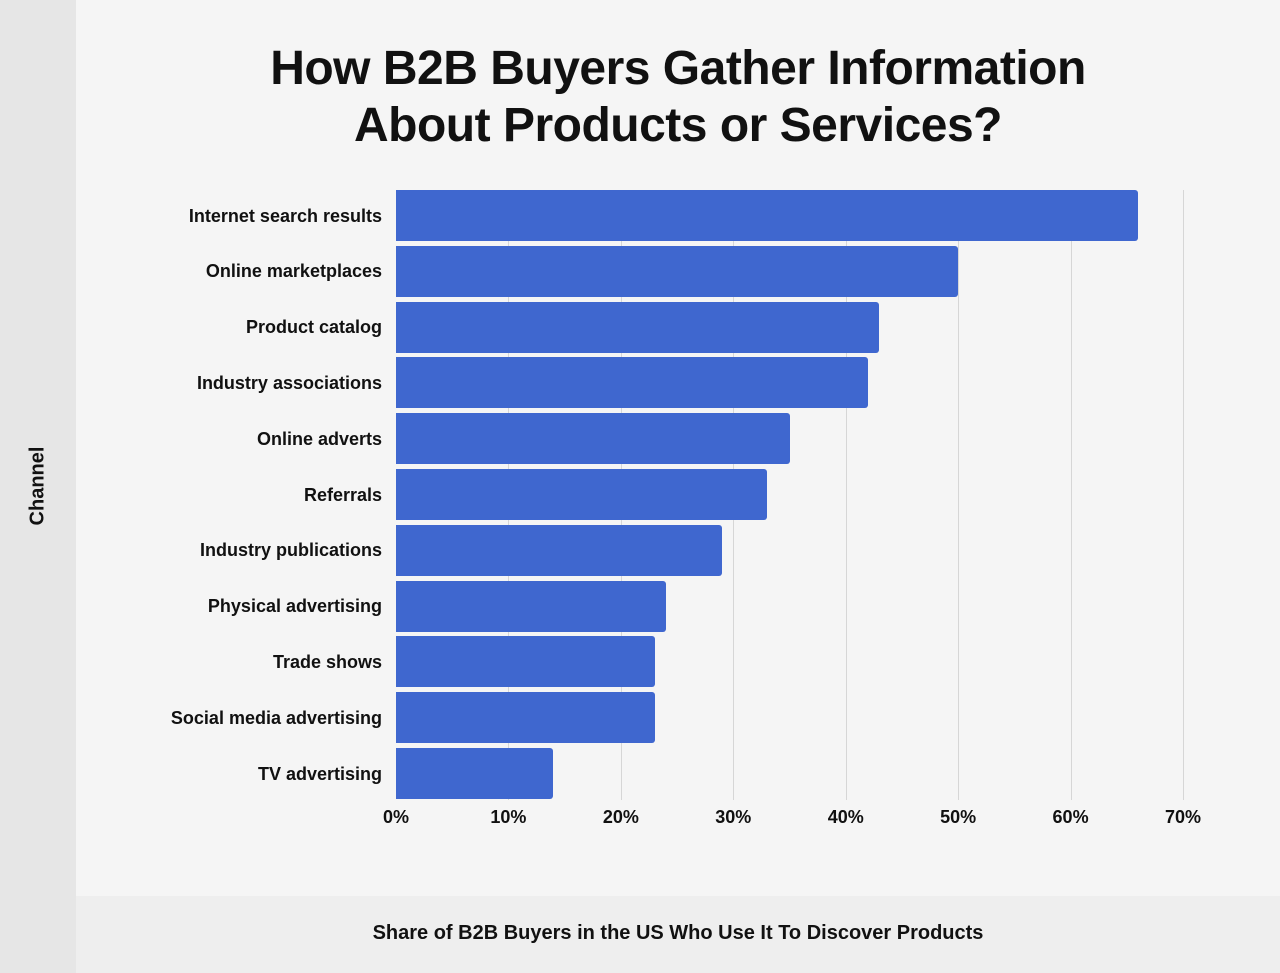 The image size is (1280, 973). What do you see at coordinates (508, 817) in the screenshot?
I see `x-tick-label: 10%` at bounding box center [508, 817].